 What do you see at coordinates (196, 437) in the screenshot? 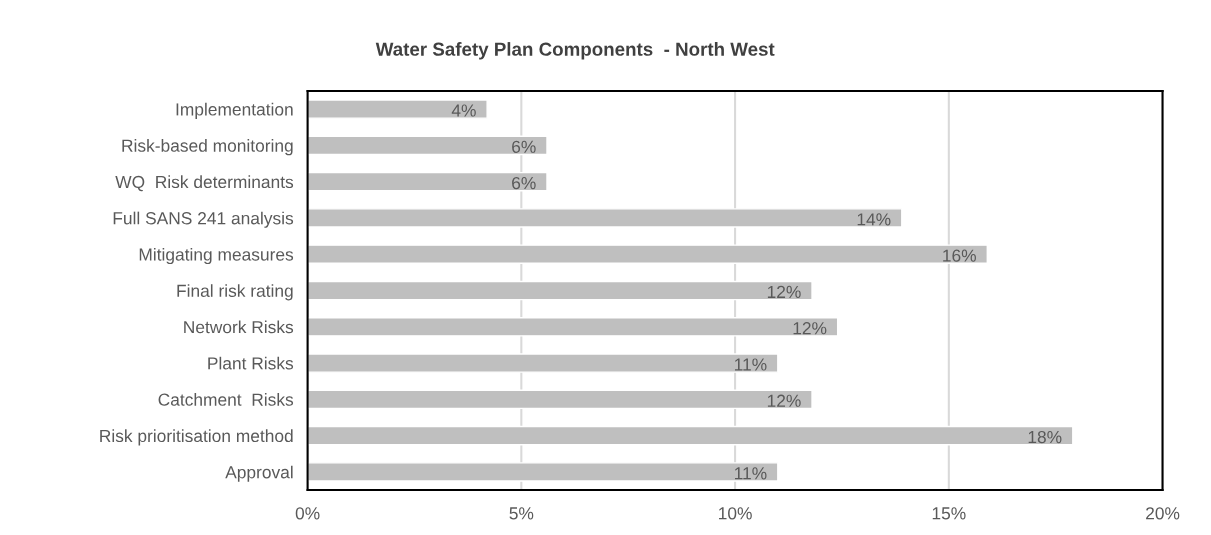
I see `y-tick-label: Risk prioritisation method` at bounding box center [196, 437].